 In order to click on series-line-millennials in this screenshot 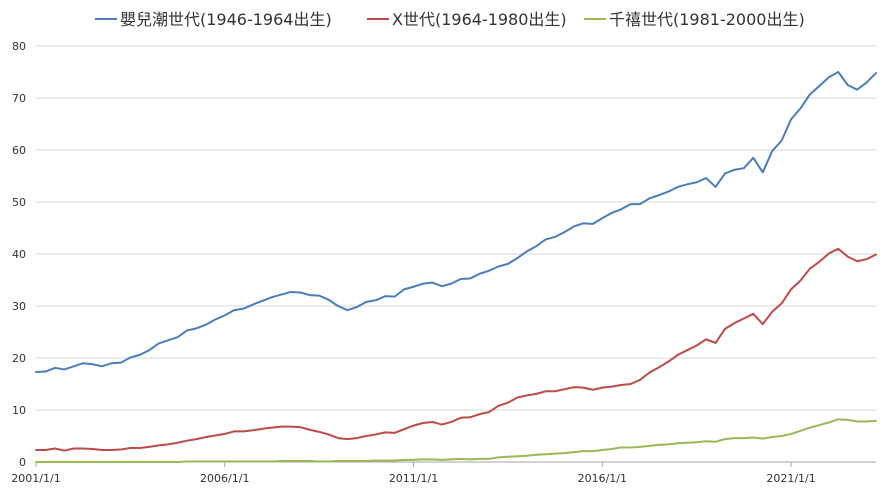, I will do `click(456, 440)`.